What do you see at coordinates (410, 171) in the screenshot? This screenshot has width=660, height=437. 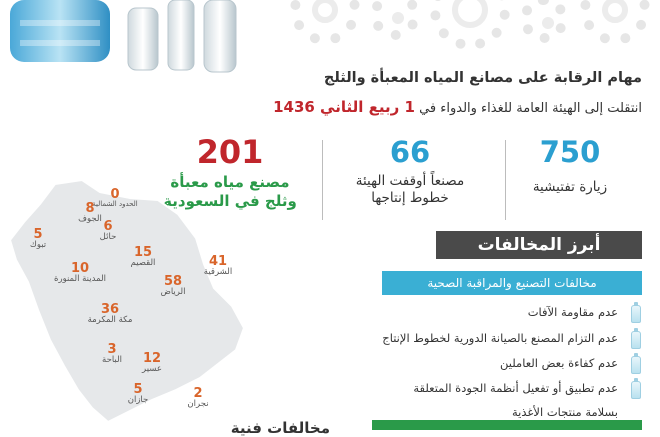 I see `stat-stopped-factories: 66 مصنعاً أوقفت الهيئة خطوط إنتاجها` at bounding box center [410, 171].